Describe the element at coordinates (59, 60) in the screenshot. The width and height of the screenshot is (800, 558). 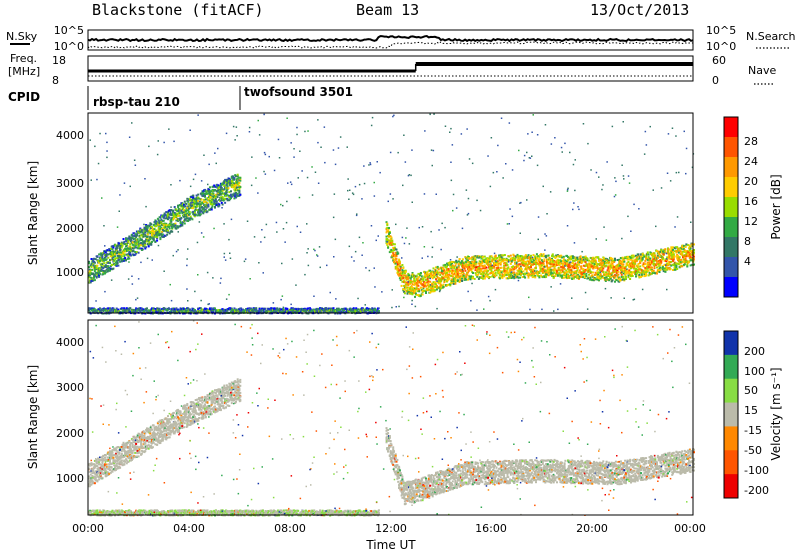
I see `freq-left-tick: 18` at that location.